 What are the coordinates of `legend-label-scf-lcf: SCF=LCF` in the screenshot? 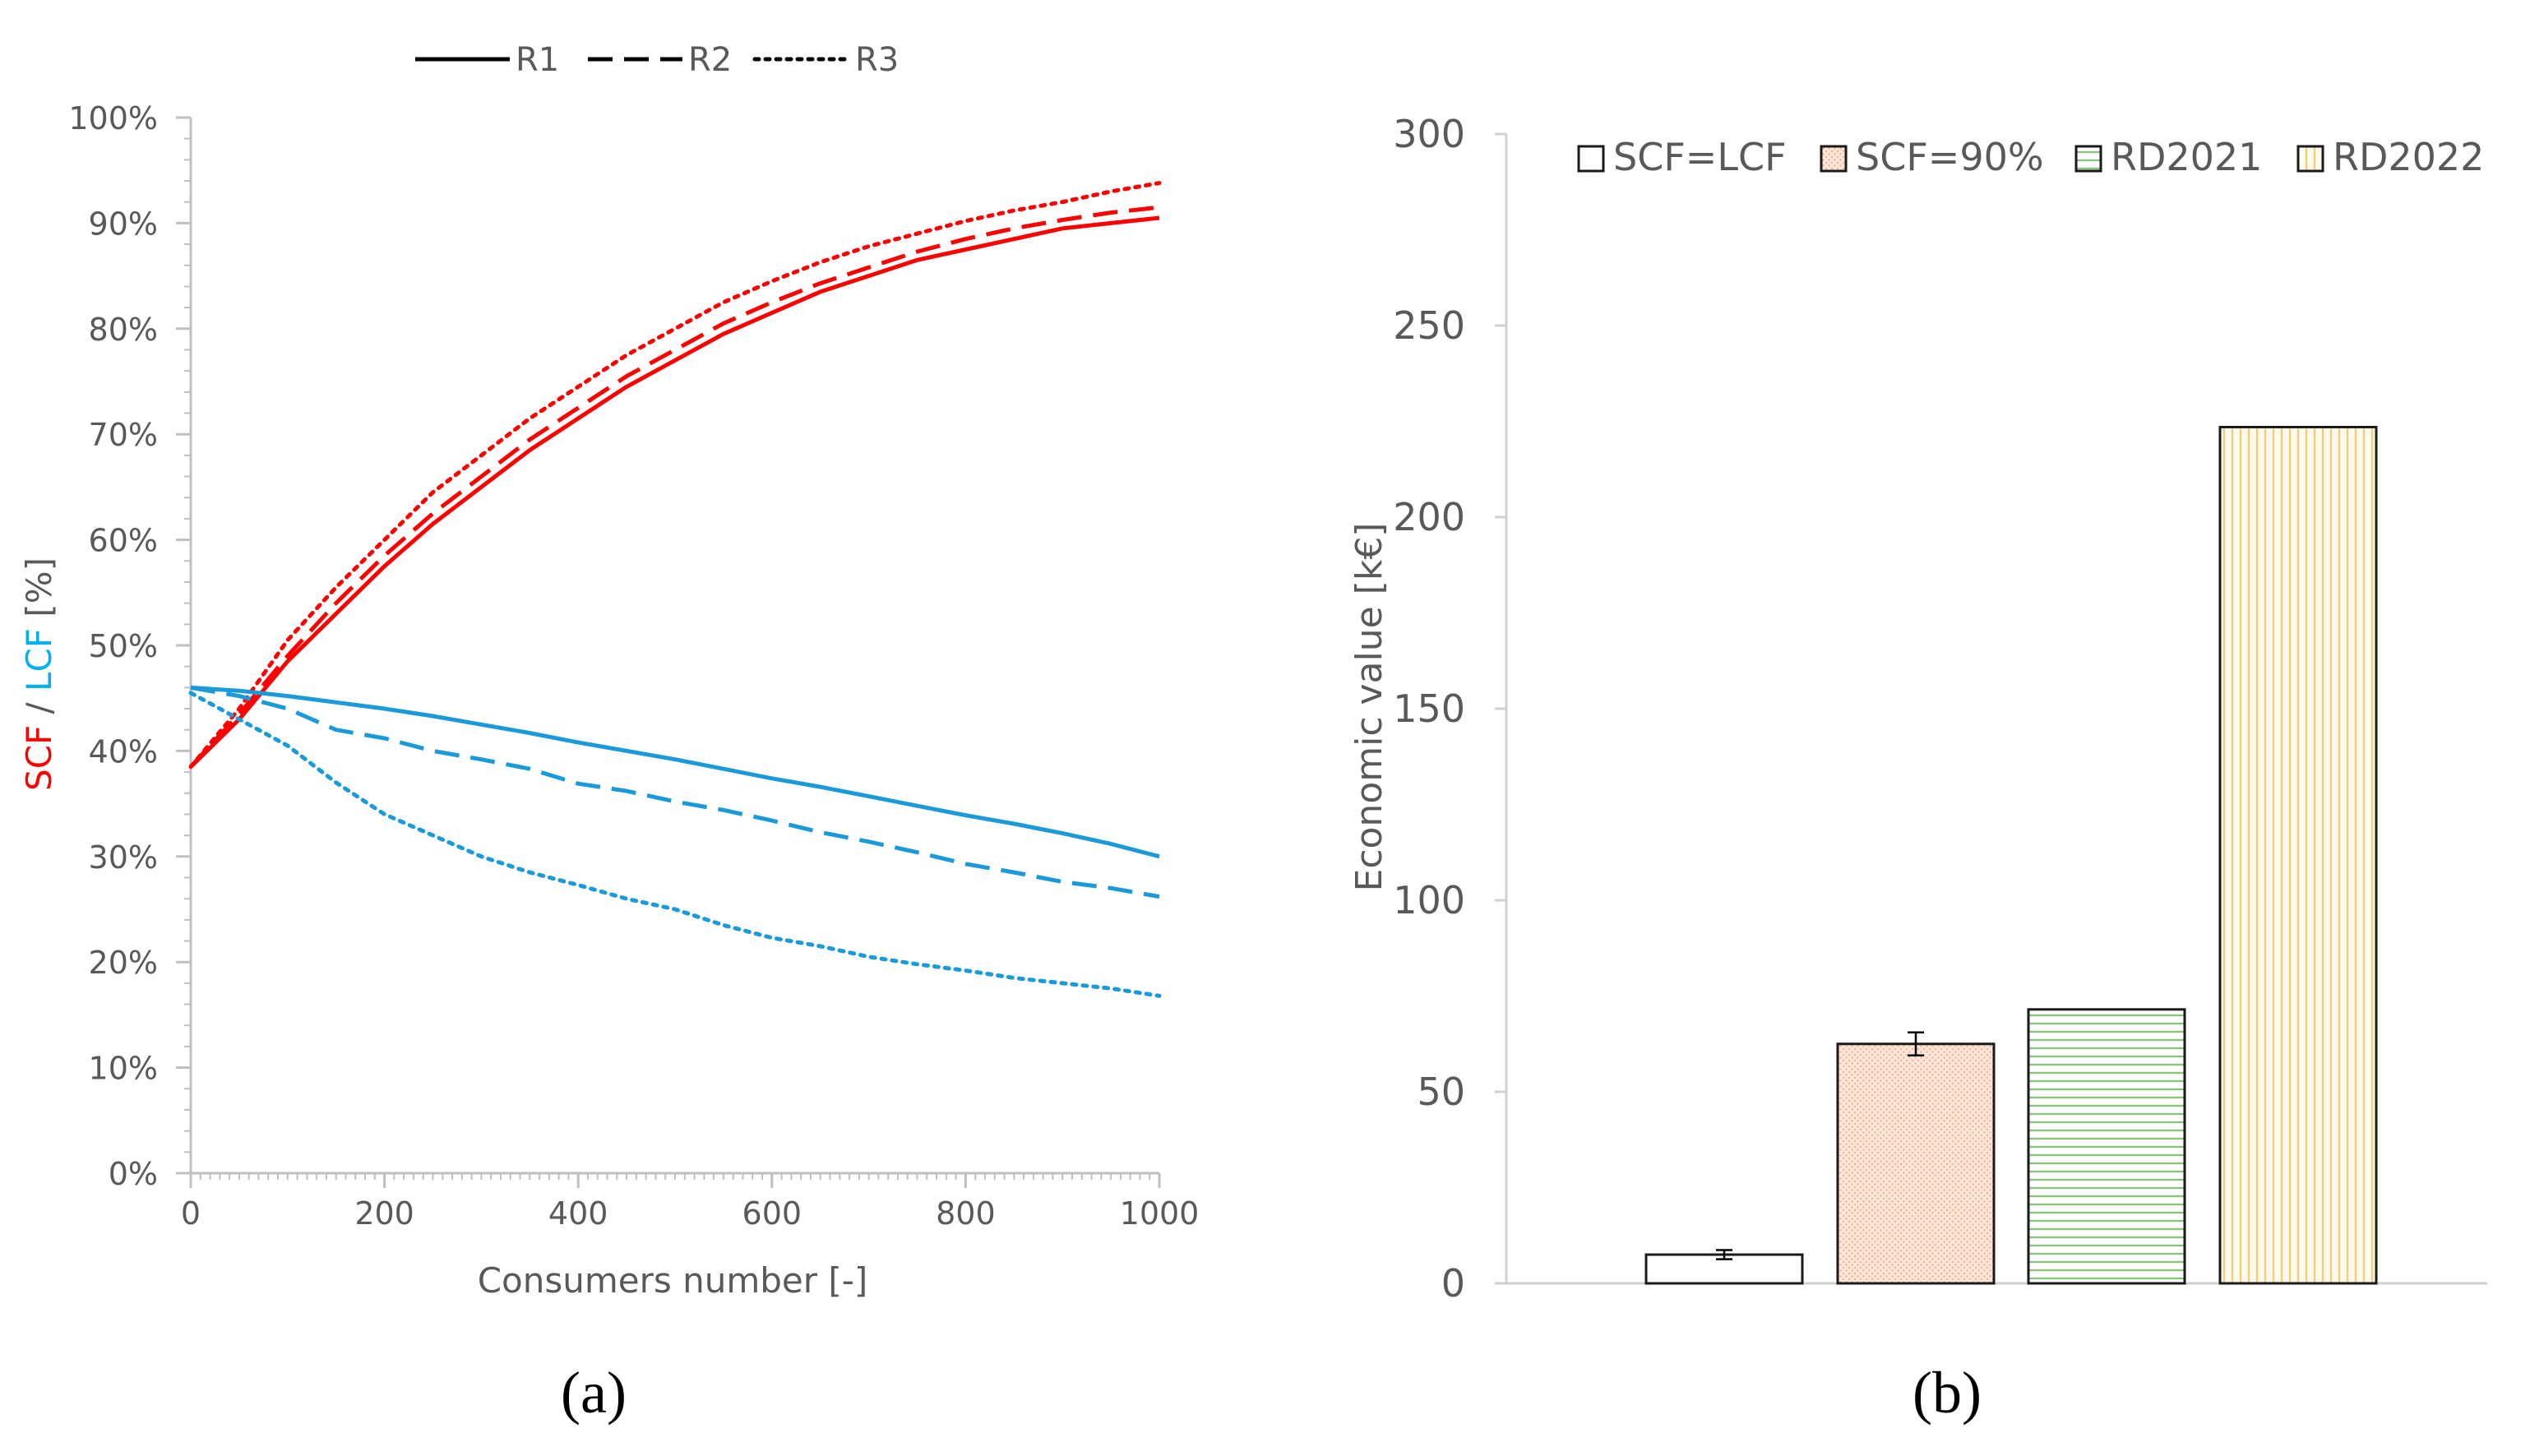 It's located at (1700, 157).